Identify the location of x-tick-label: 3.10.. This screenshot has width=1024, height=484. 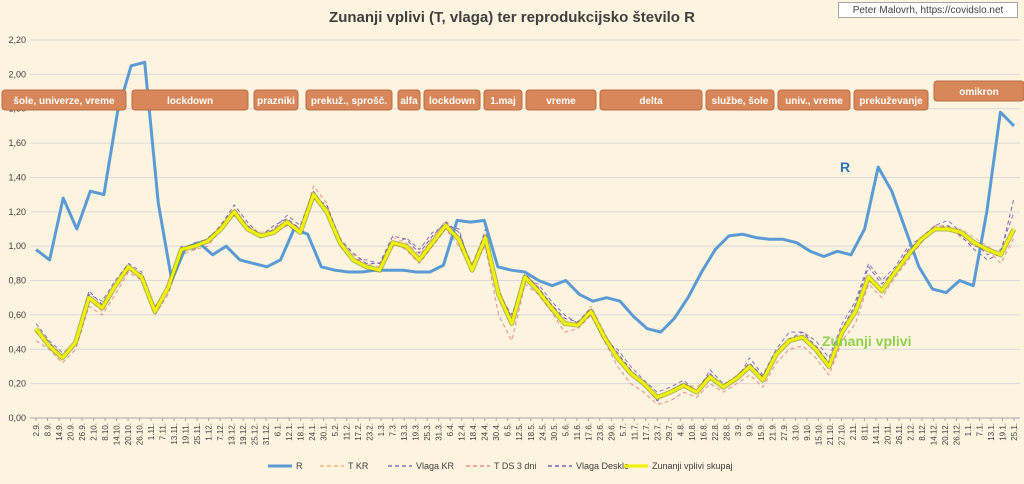
(795, 432).